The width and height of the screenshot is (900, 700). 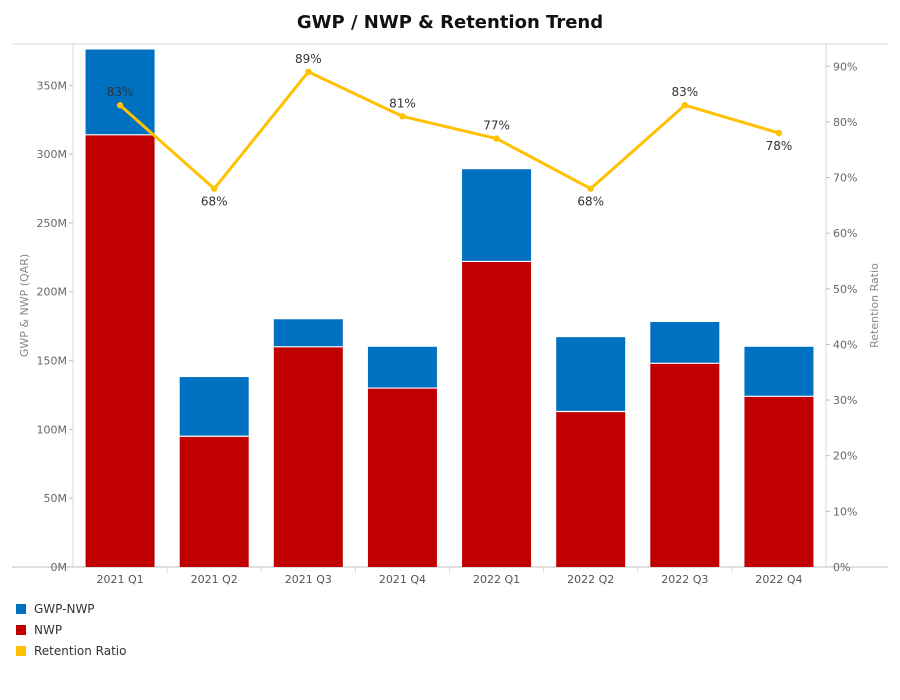 I want to click on legend-item-nwp: NWP, so click(x=71, y=629).